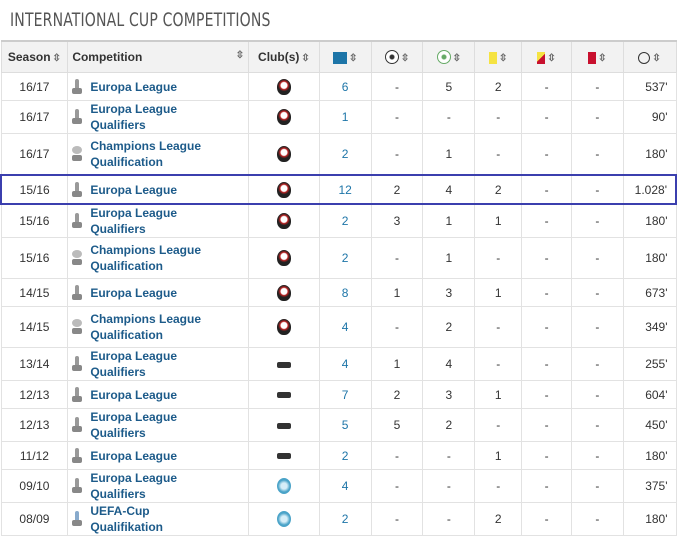 This screenshot has height=536, width=677. What do you see at coordinates (449, 56) in the screenshot?
I see `sort-assists: ⇳` at bounding box center [449, 56].